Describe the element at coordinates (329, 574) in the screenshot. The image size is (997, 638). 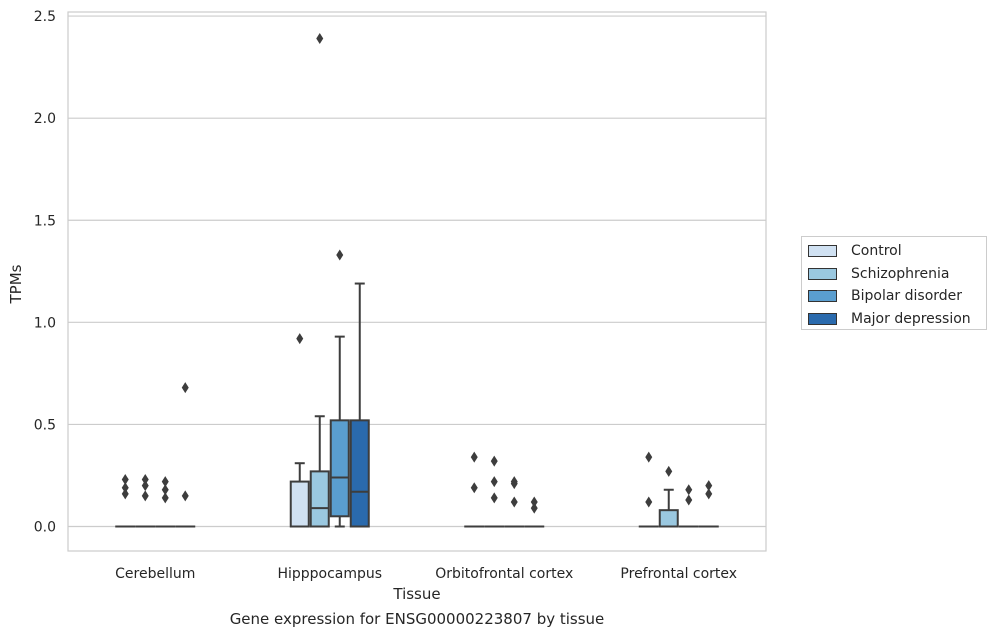
I see `x-tick-label: Hipppocampus` at that location.